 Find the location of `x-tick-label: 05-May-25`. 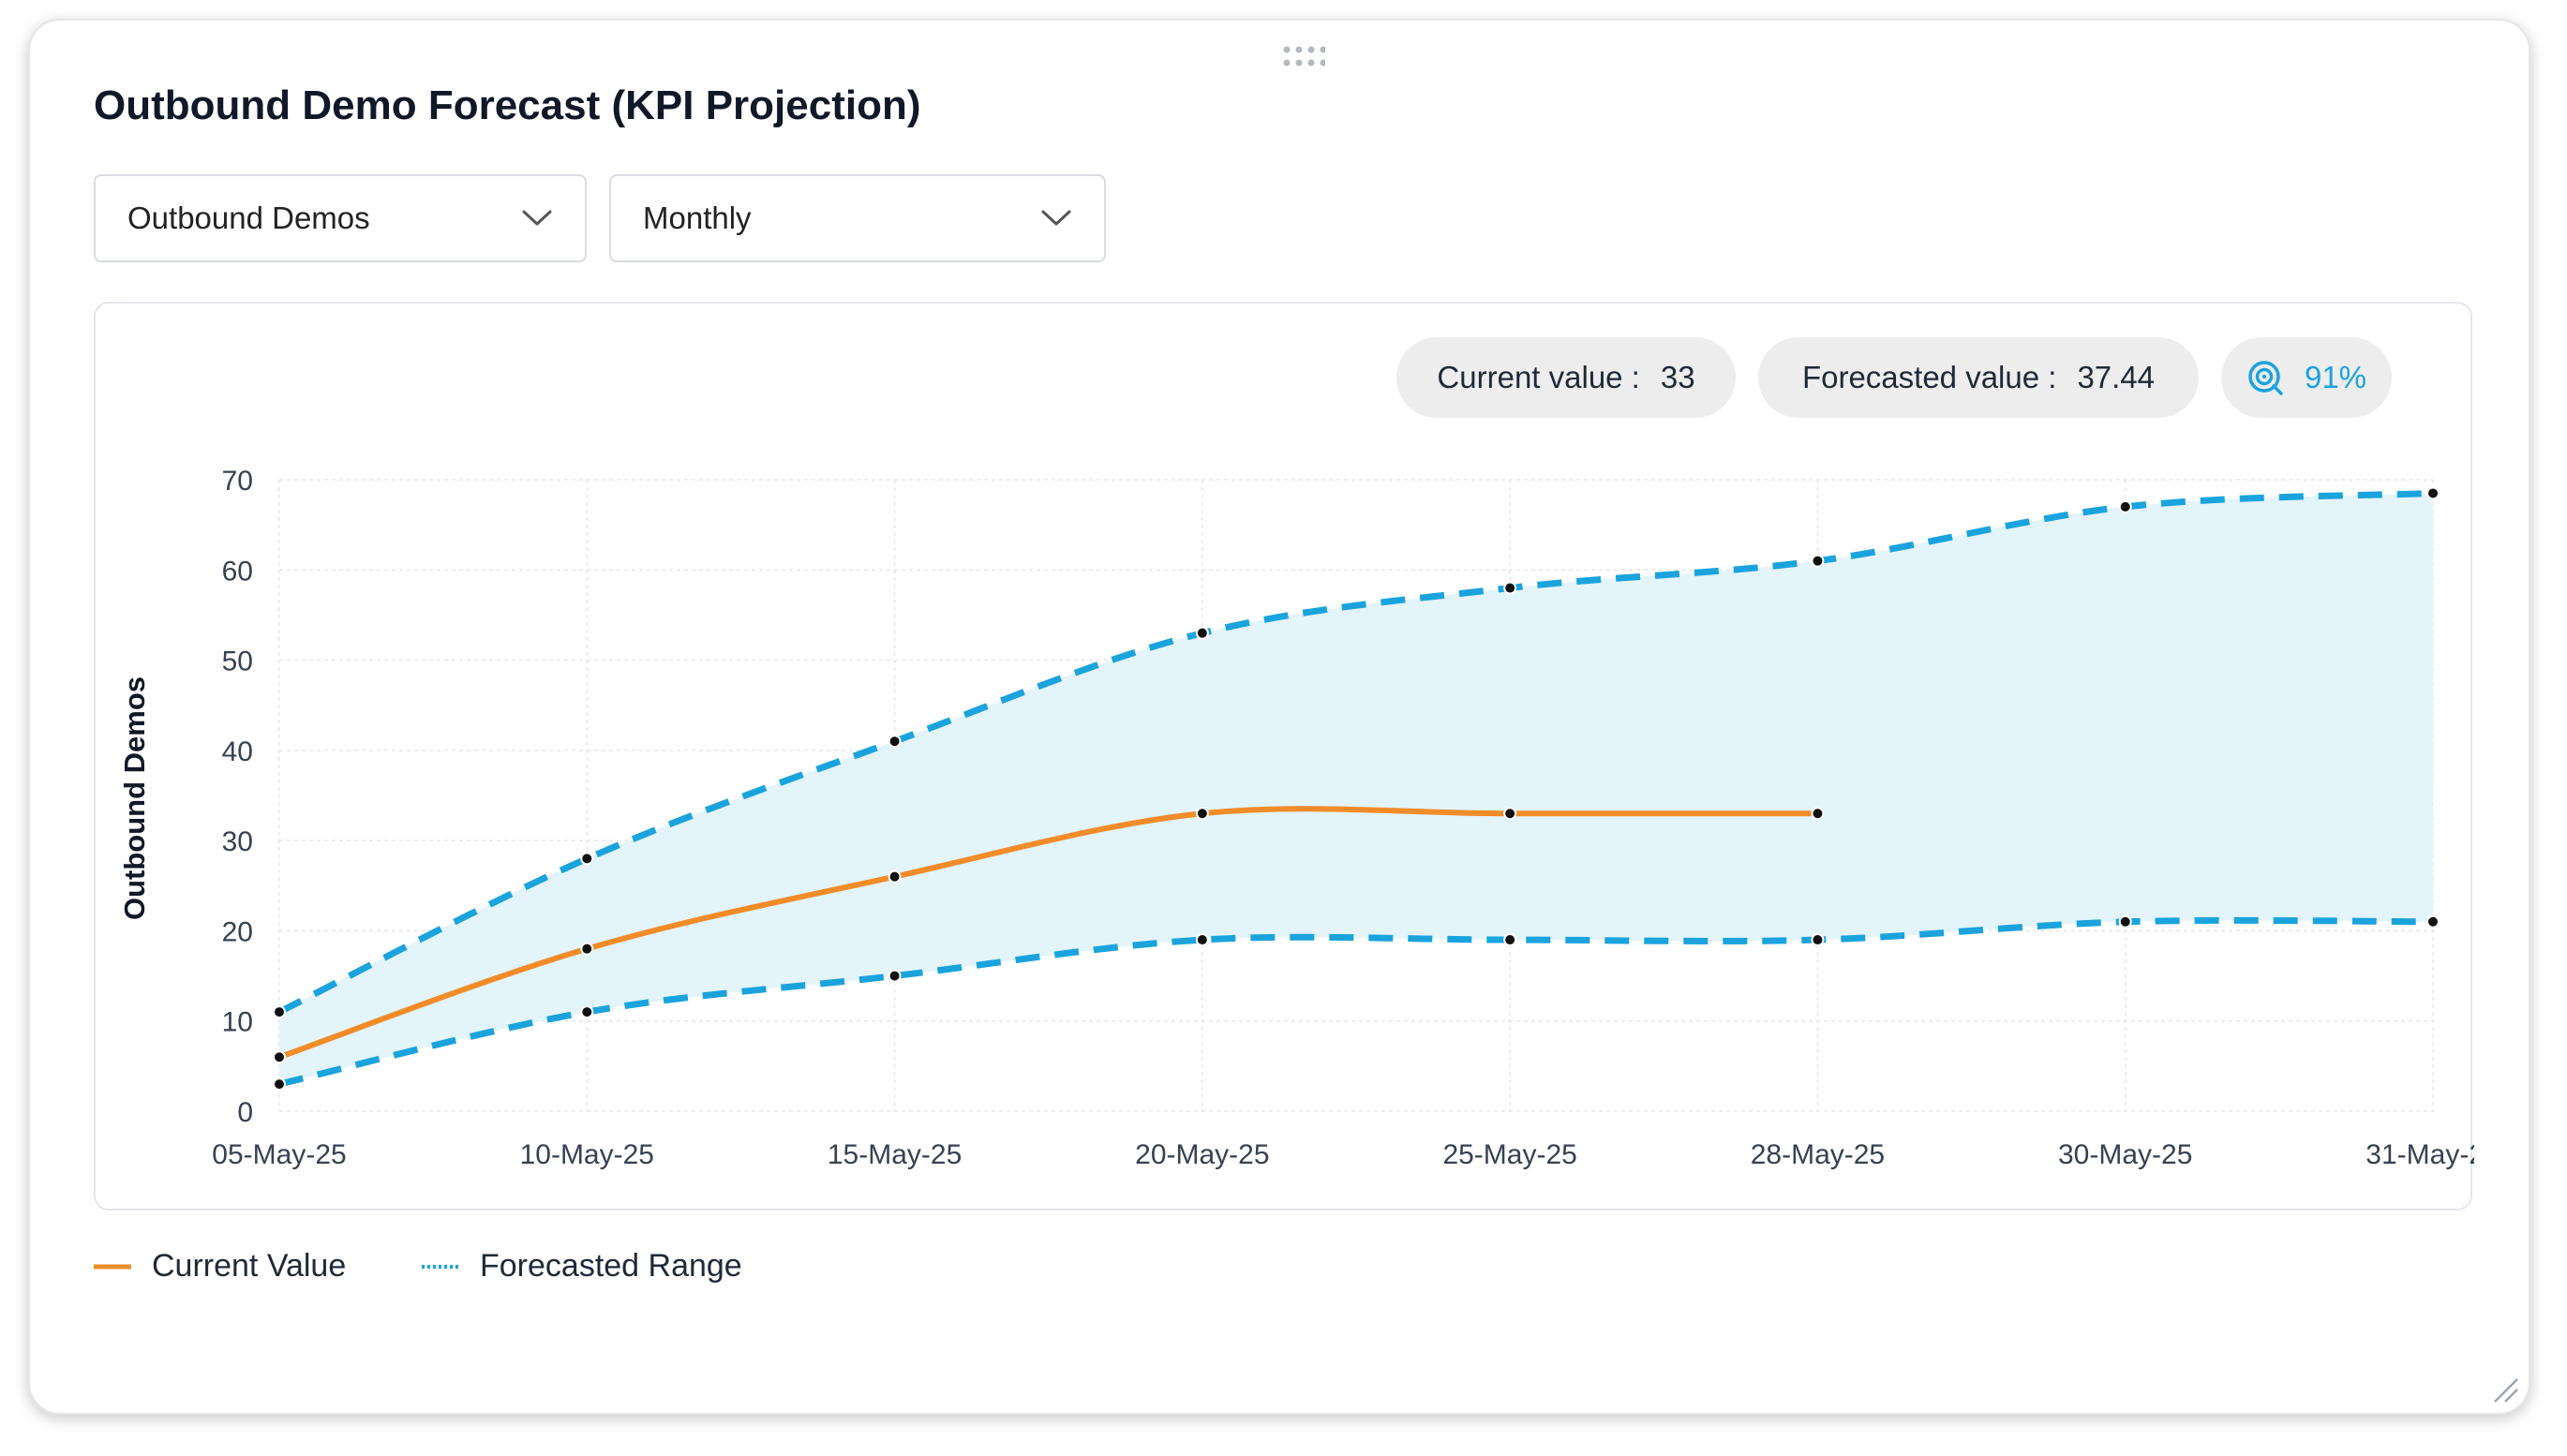

x-tick-label: 05-May-25 is located at coordinates (279, 1154).